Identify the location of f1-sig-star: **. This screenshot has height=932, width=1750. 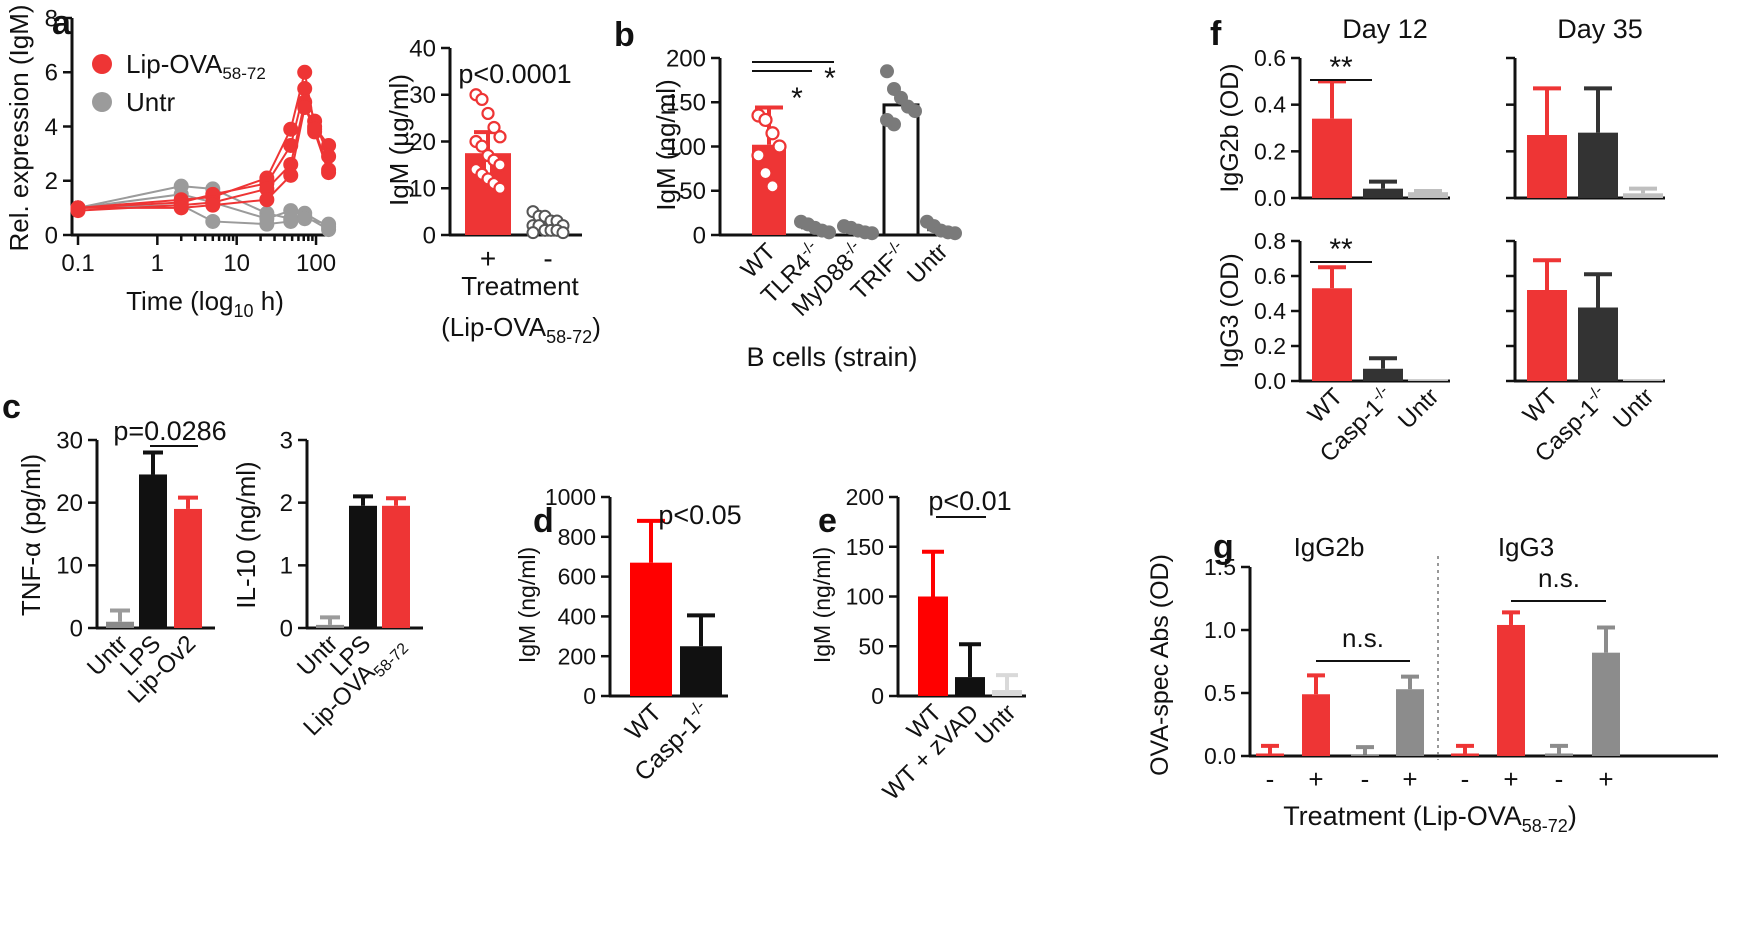
(1341, 67).